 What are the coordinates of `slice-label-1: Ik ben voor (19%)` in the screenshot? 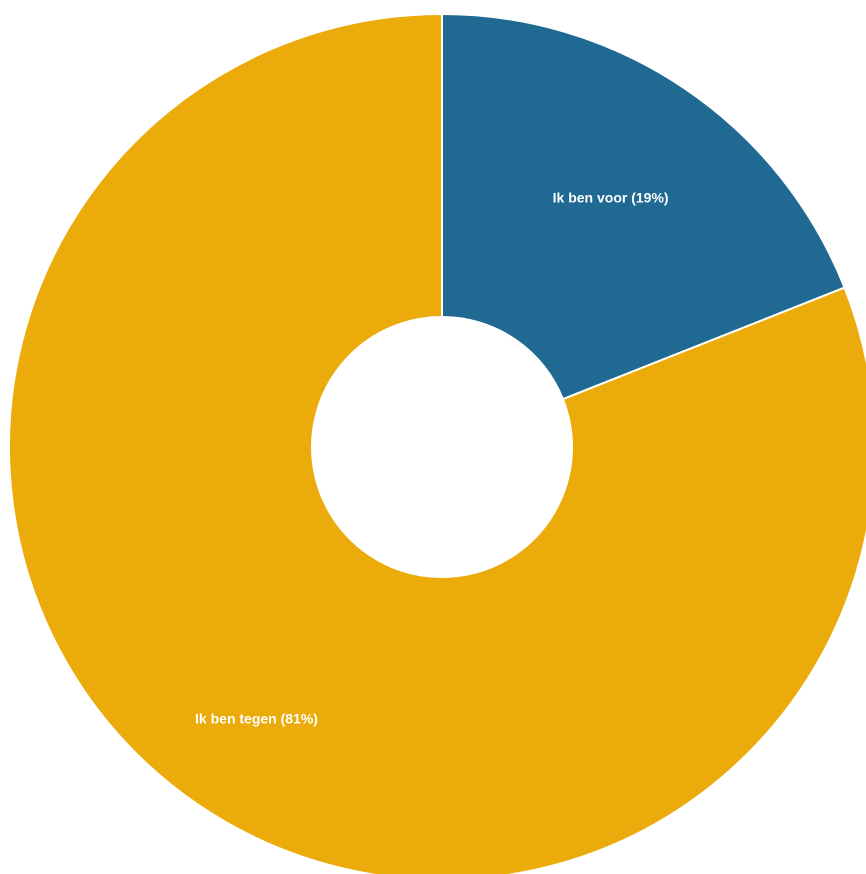 It's located at (611, 198).